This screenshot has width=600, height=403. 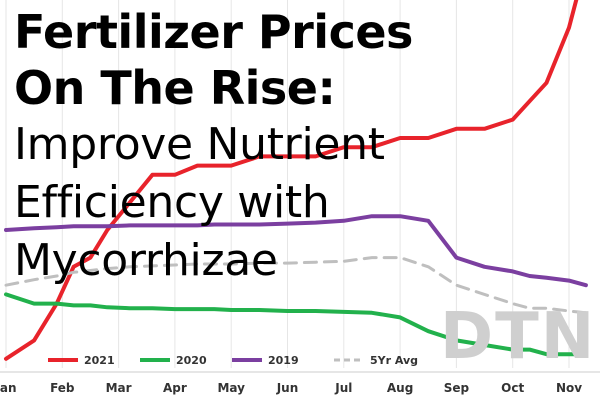 I want to click on x-tick-label-aug: Aug, so click(x=400, y=388).